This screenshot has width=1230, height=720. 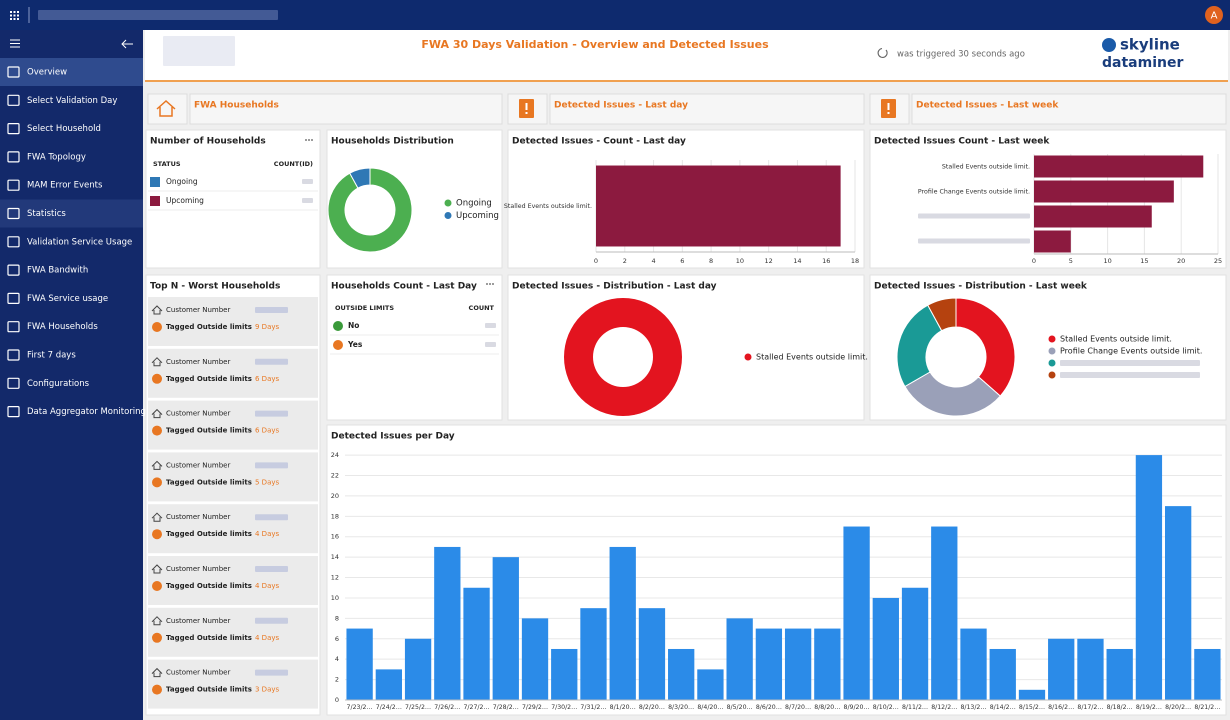 I want to click on x-tick-label: 25, so click(x=1218, y=261).